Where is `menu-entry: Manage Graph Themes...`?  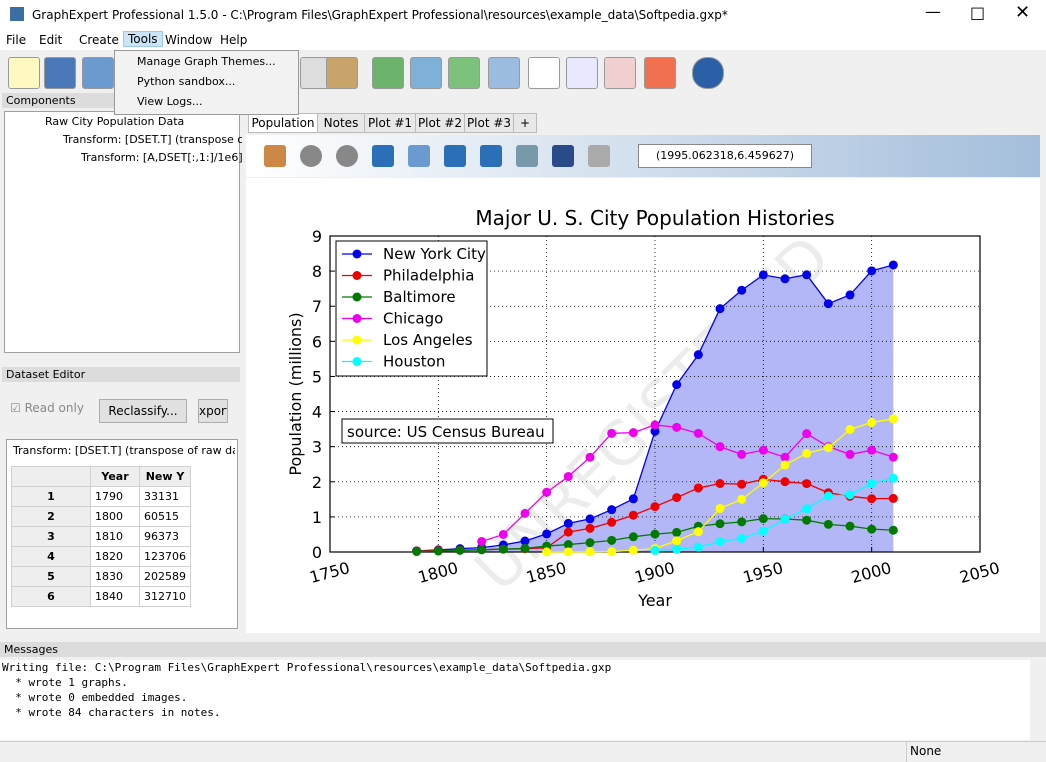 menu-entry: Manage Graph Themes... is located at coordinates (206, 61).